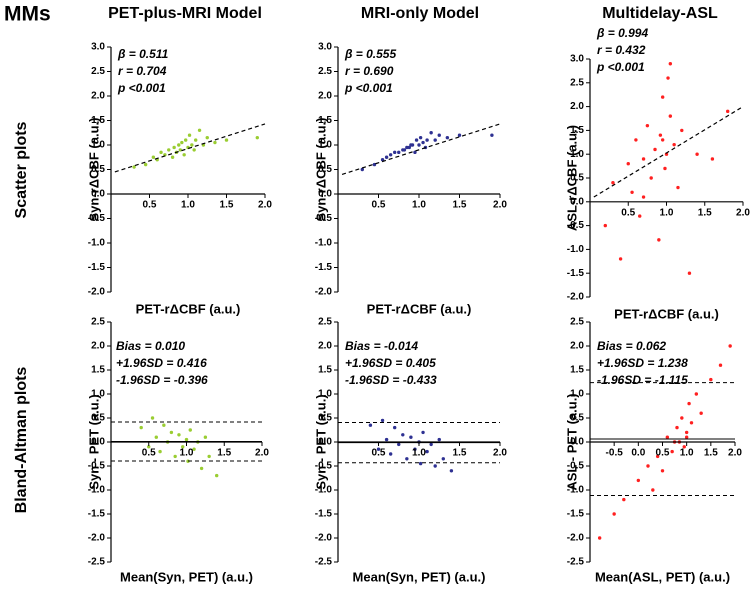  What do you see at coordinates (571, 178) in the screenshot?
I see `y-axis-label: ASL-rΔCBF (a.u.)` at bounding box center [571, 178].